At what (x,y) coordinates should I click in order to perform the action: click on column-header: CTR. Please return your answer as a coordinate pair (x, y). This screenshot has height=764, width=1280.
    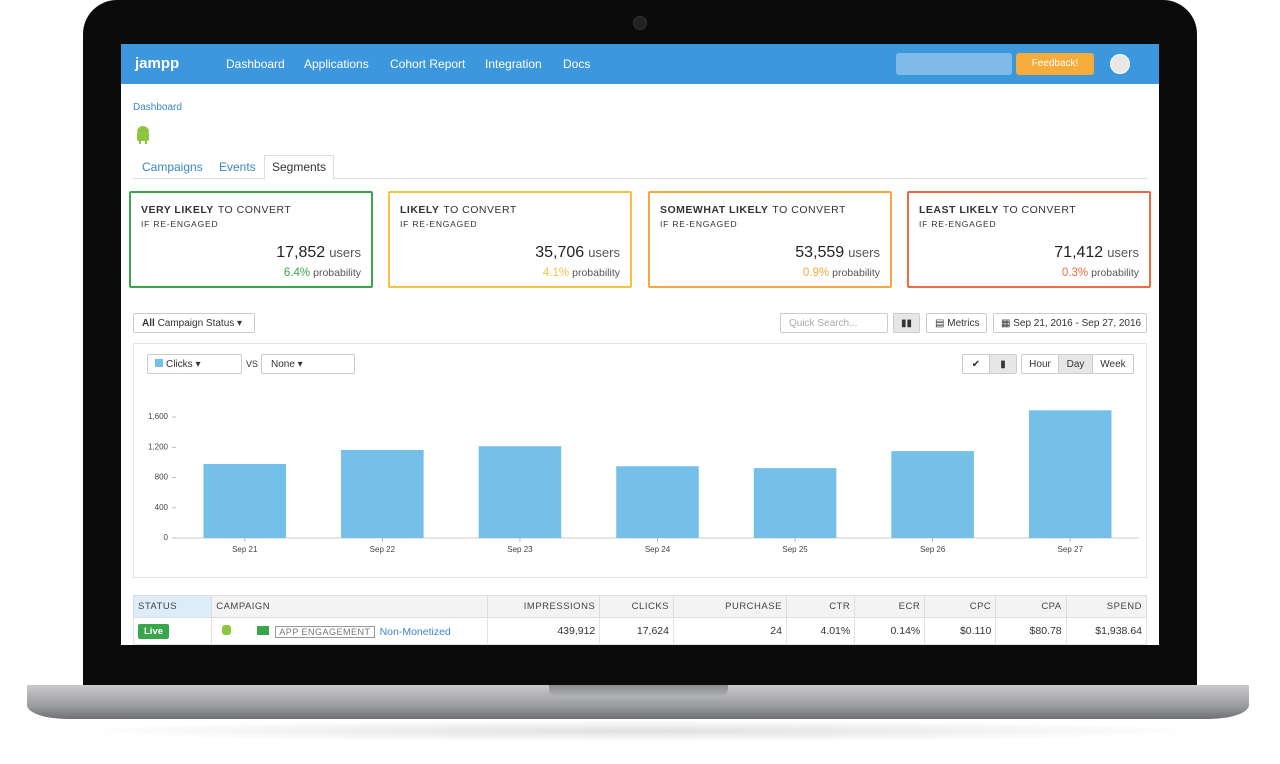
    Looking at the image, I should click on (820, 606).